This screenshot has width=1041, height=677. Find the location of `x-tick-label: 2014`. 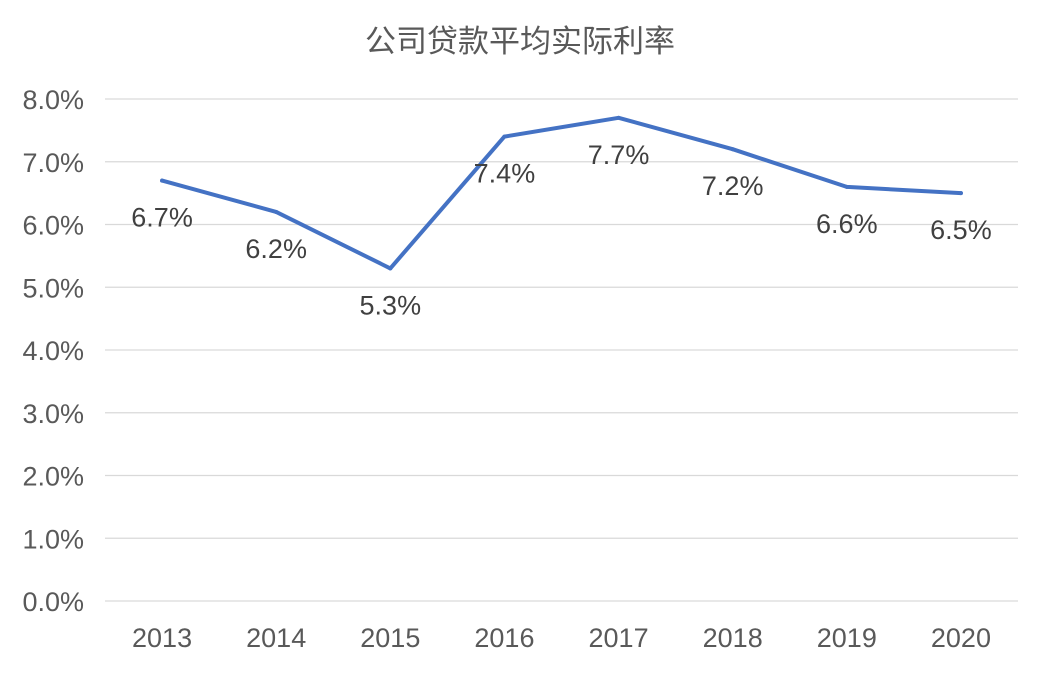

x-tick-label: 2014 is located at coordinates (276, 638).